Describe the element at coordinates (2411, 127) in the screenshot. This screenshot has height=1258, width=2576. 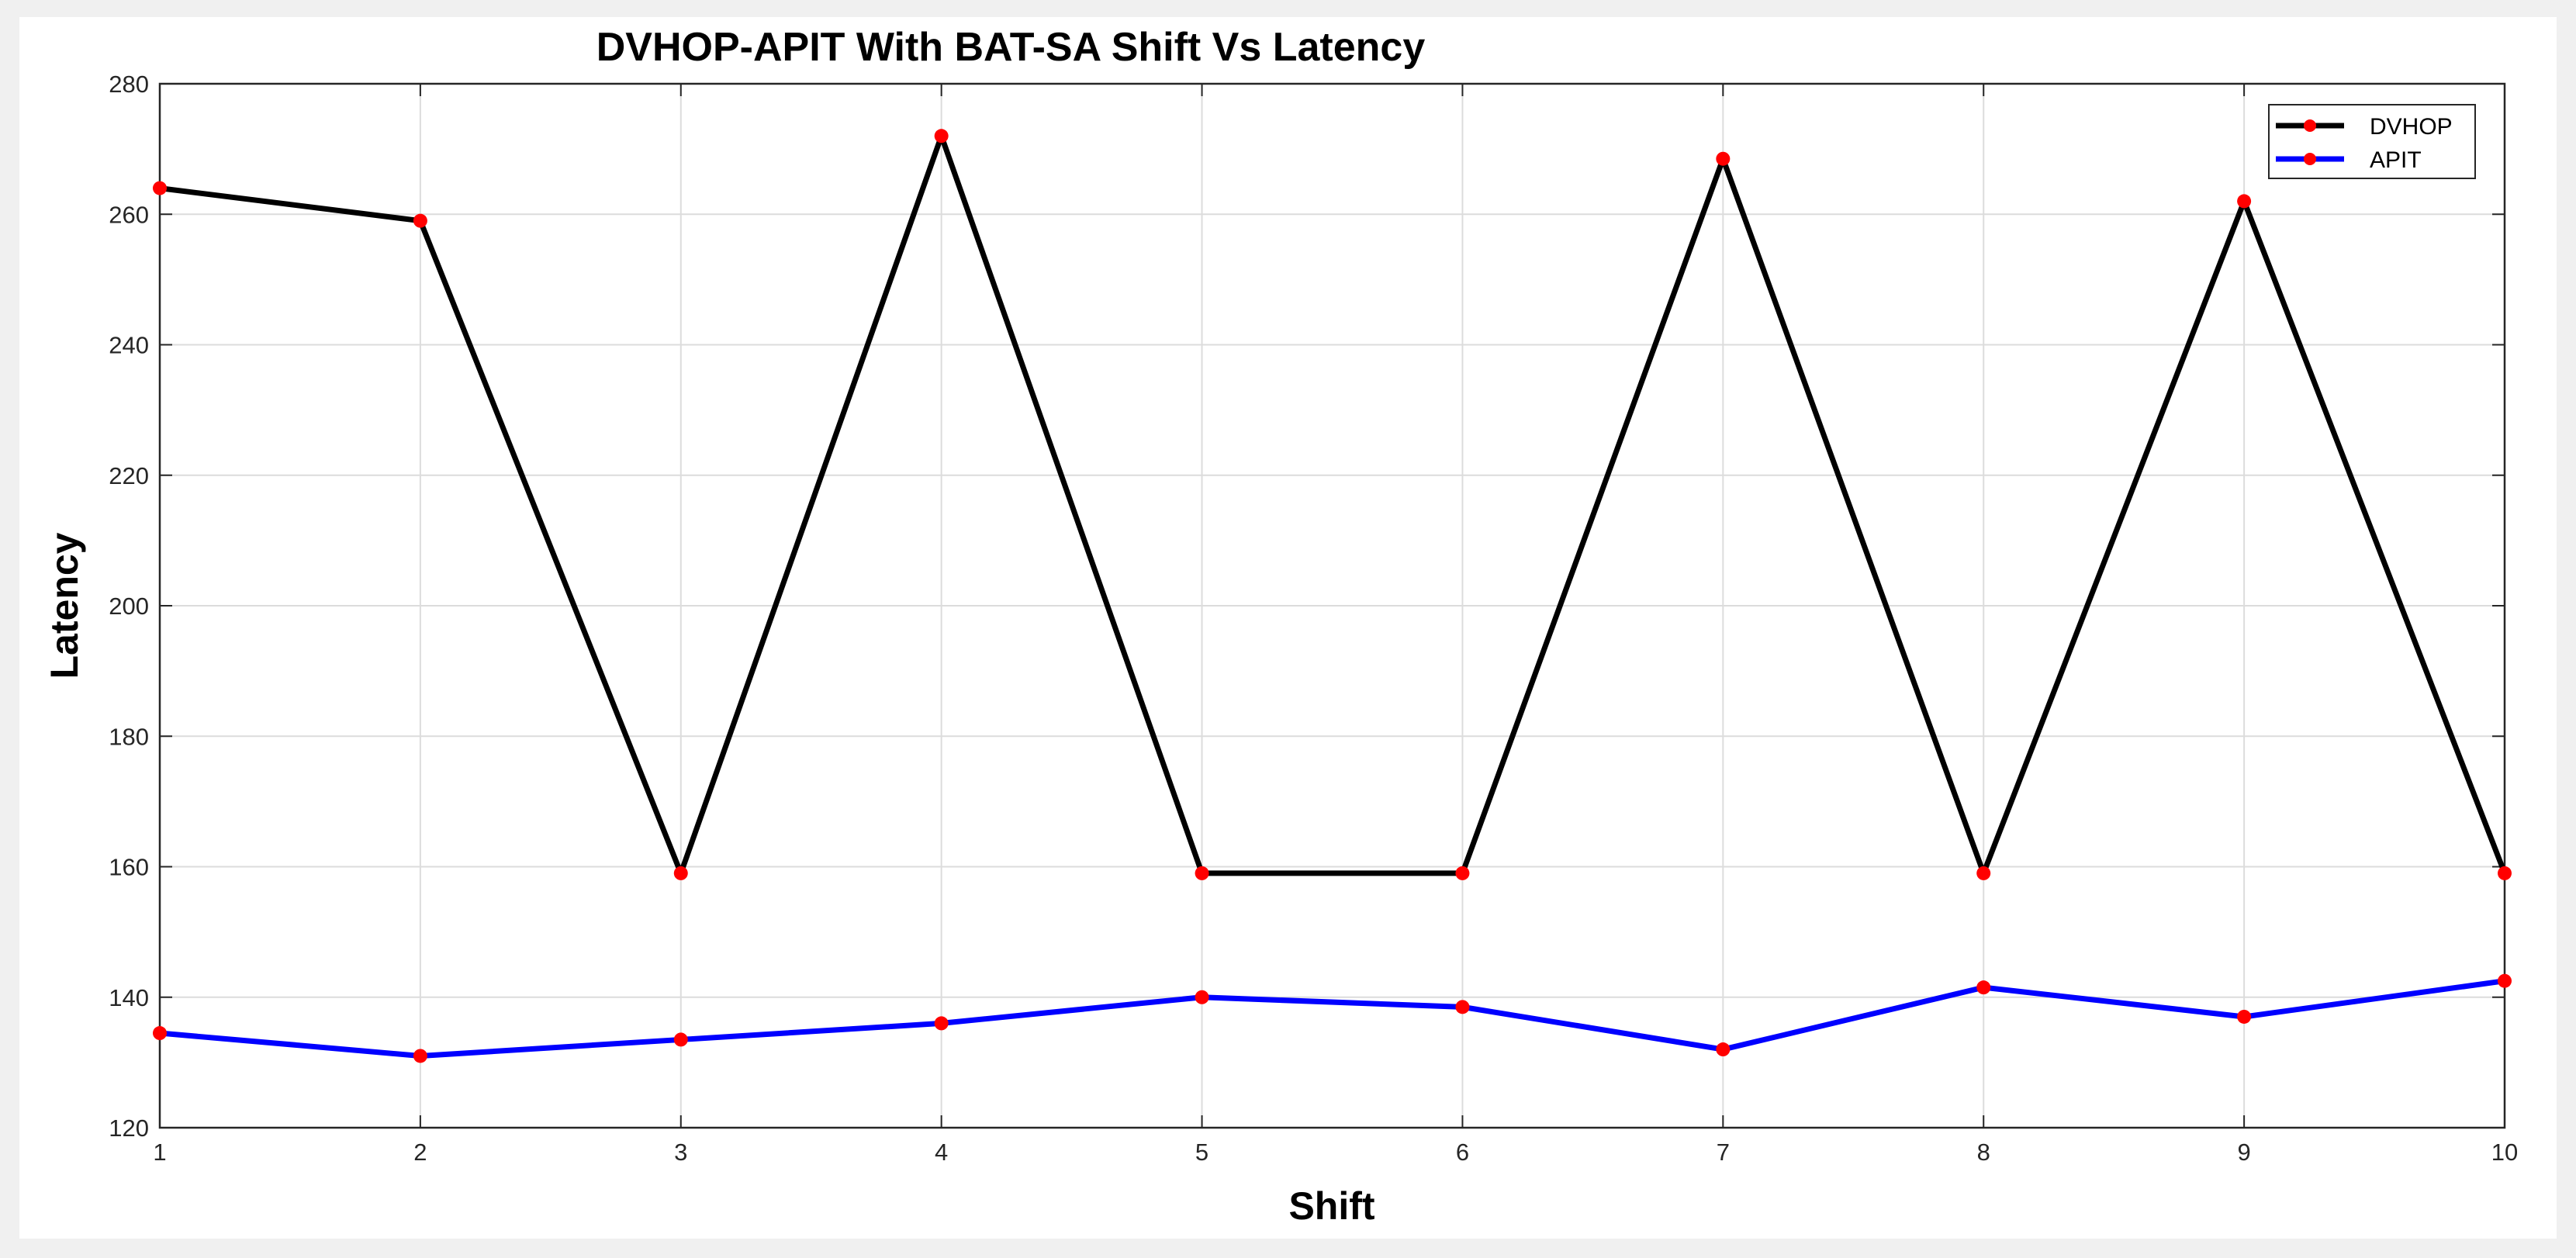
I see `legend-label-dvhop: DVHOP` at that location.